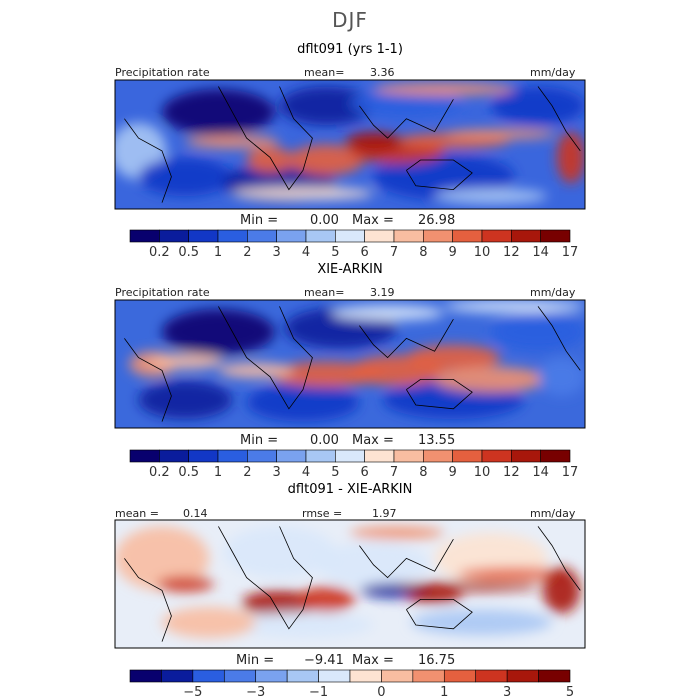 The image size is (700, 700). I want to click on panel2-field-blobs, so click(357, 361).